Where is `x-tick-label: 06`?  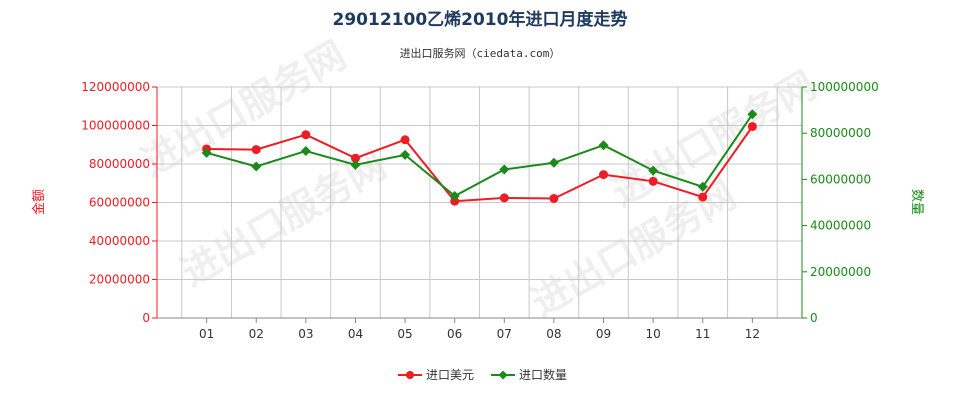
x-tick-label: 06 is located at coordinates (454, 334).